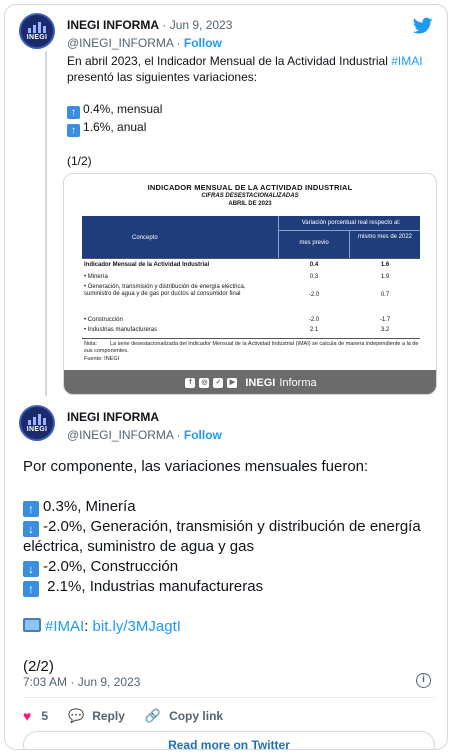 Image resolution: width=452 pixels, height=754 pixels. What do you see at coordinates (44, 716) in the screenshot?
I see `like-count: 5` at bounding box center [44, 716].